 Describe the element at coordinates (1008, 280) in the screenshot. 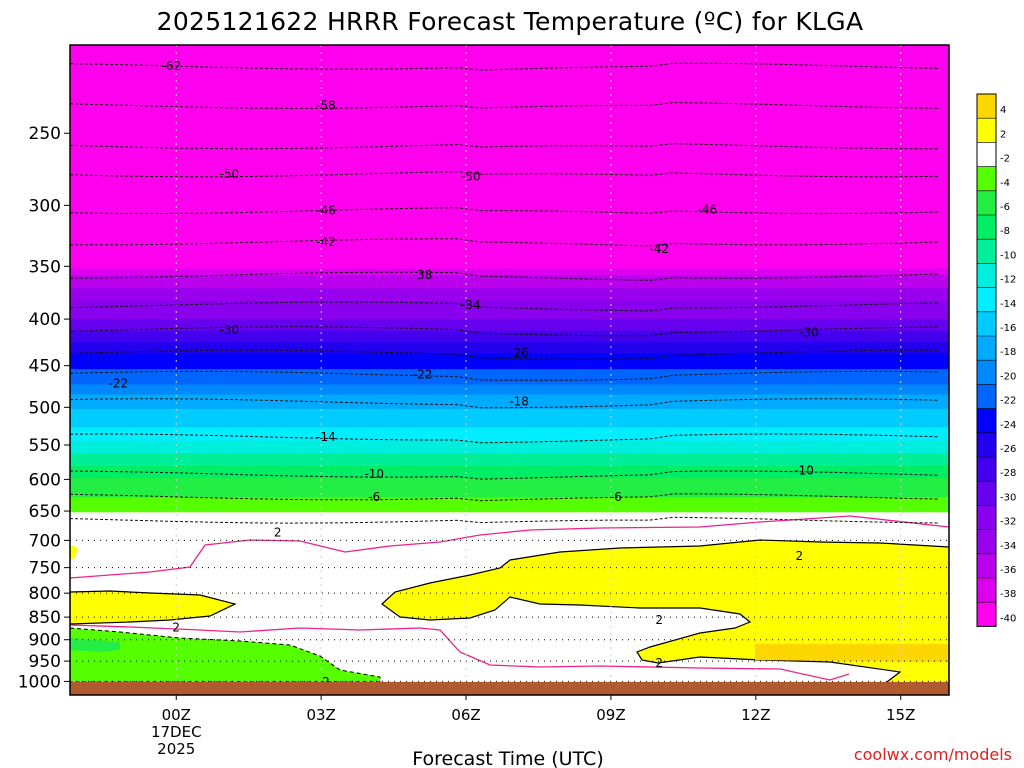

I see `colorbar-tick-label: -12` at that location.